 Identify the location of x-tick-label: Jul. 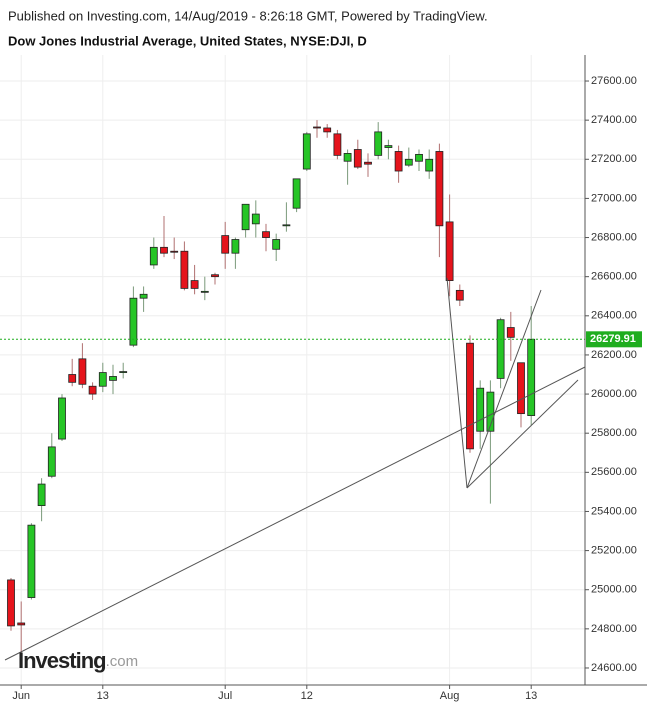
(225, 696).